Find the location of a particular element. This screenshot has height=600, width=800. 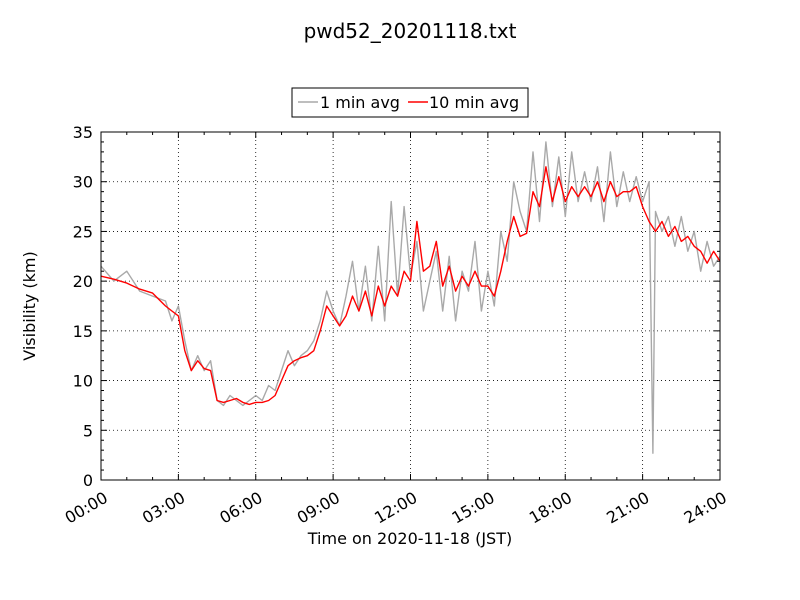

y-axis-tick-labels: 0 5 10 15 20 25 30 35 is located at coordinates (83, 306).